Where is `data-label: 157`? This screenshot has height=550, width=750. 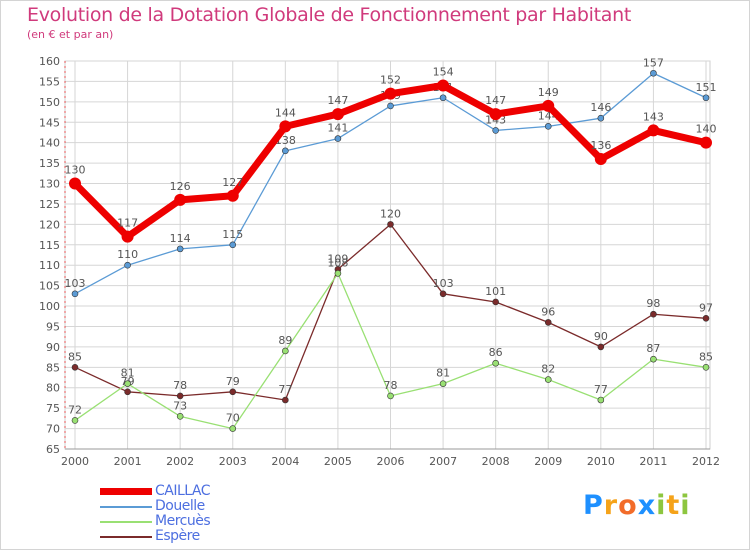 data-label: 157 is located at coordinates (653, 62).